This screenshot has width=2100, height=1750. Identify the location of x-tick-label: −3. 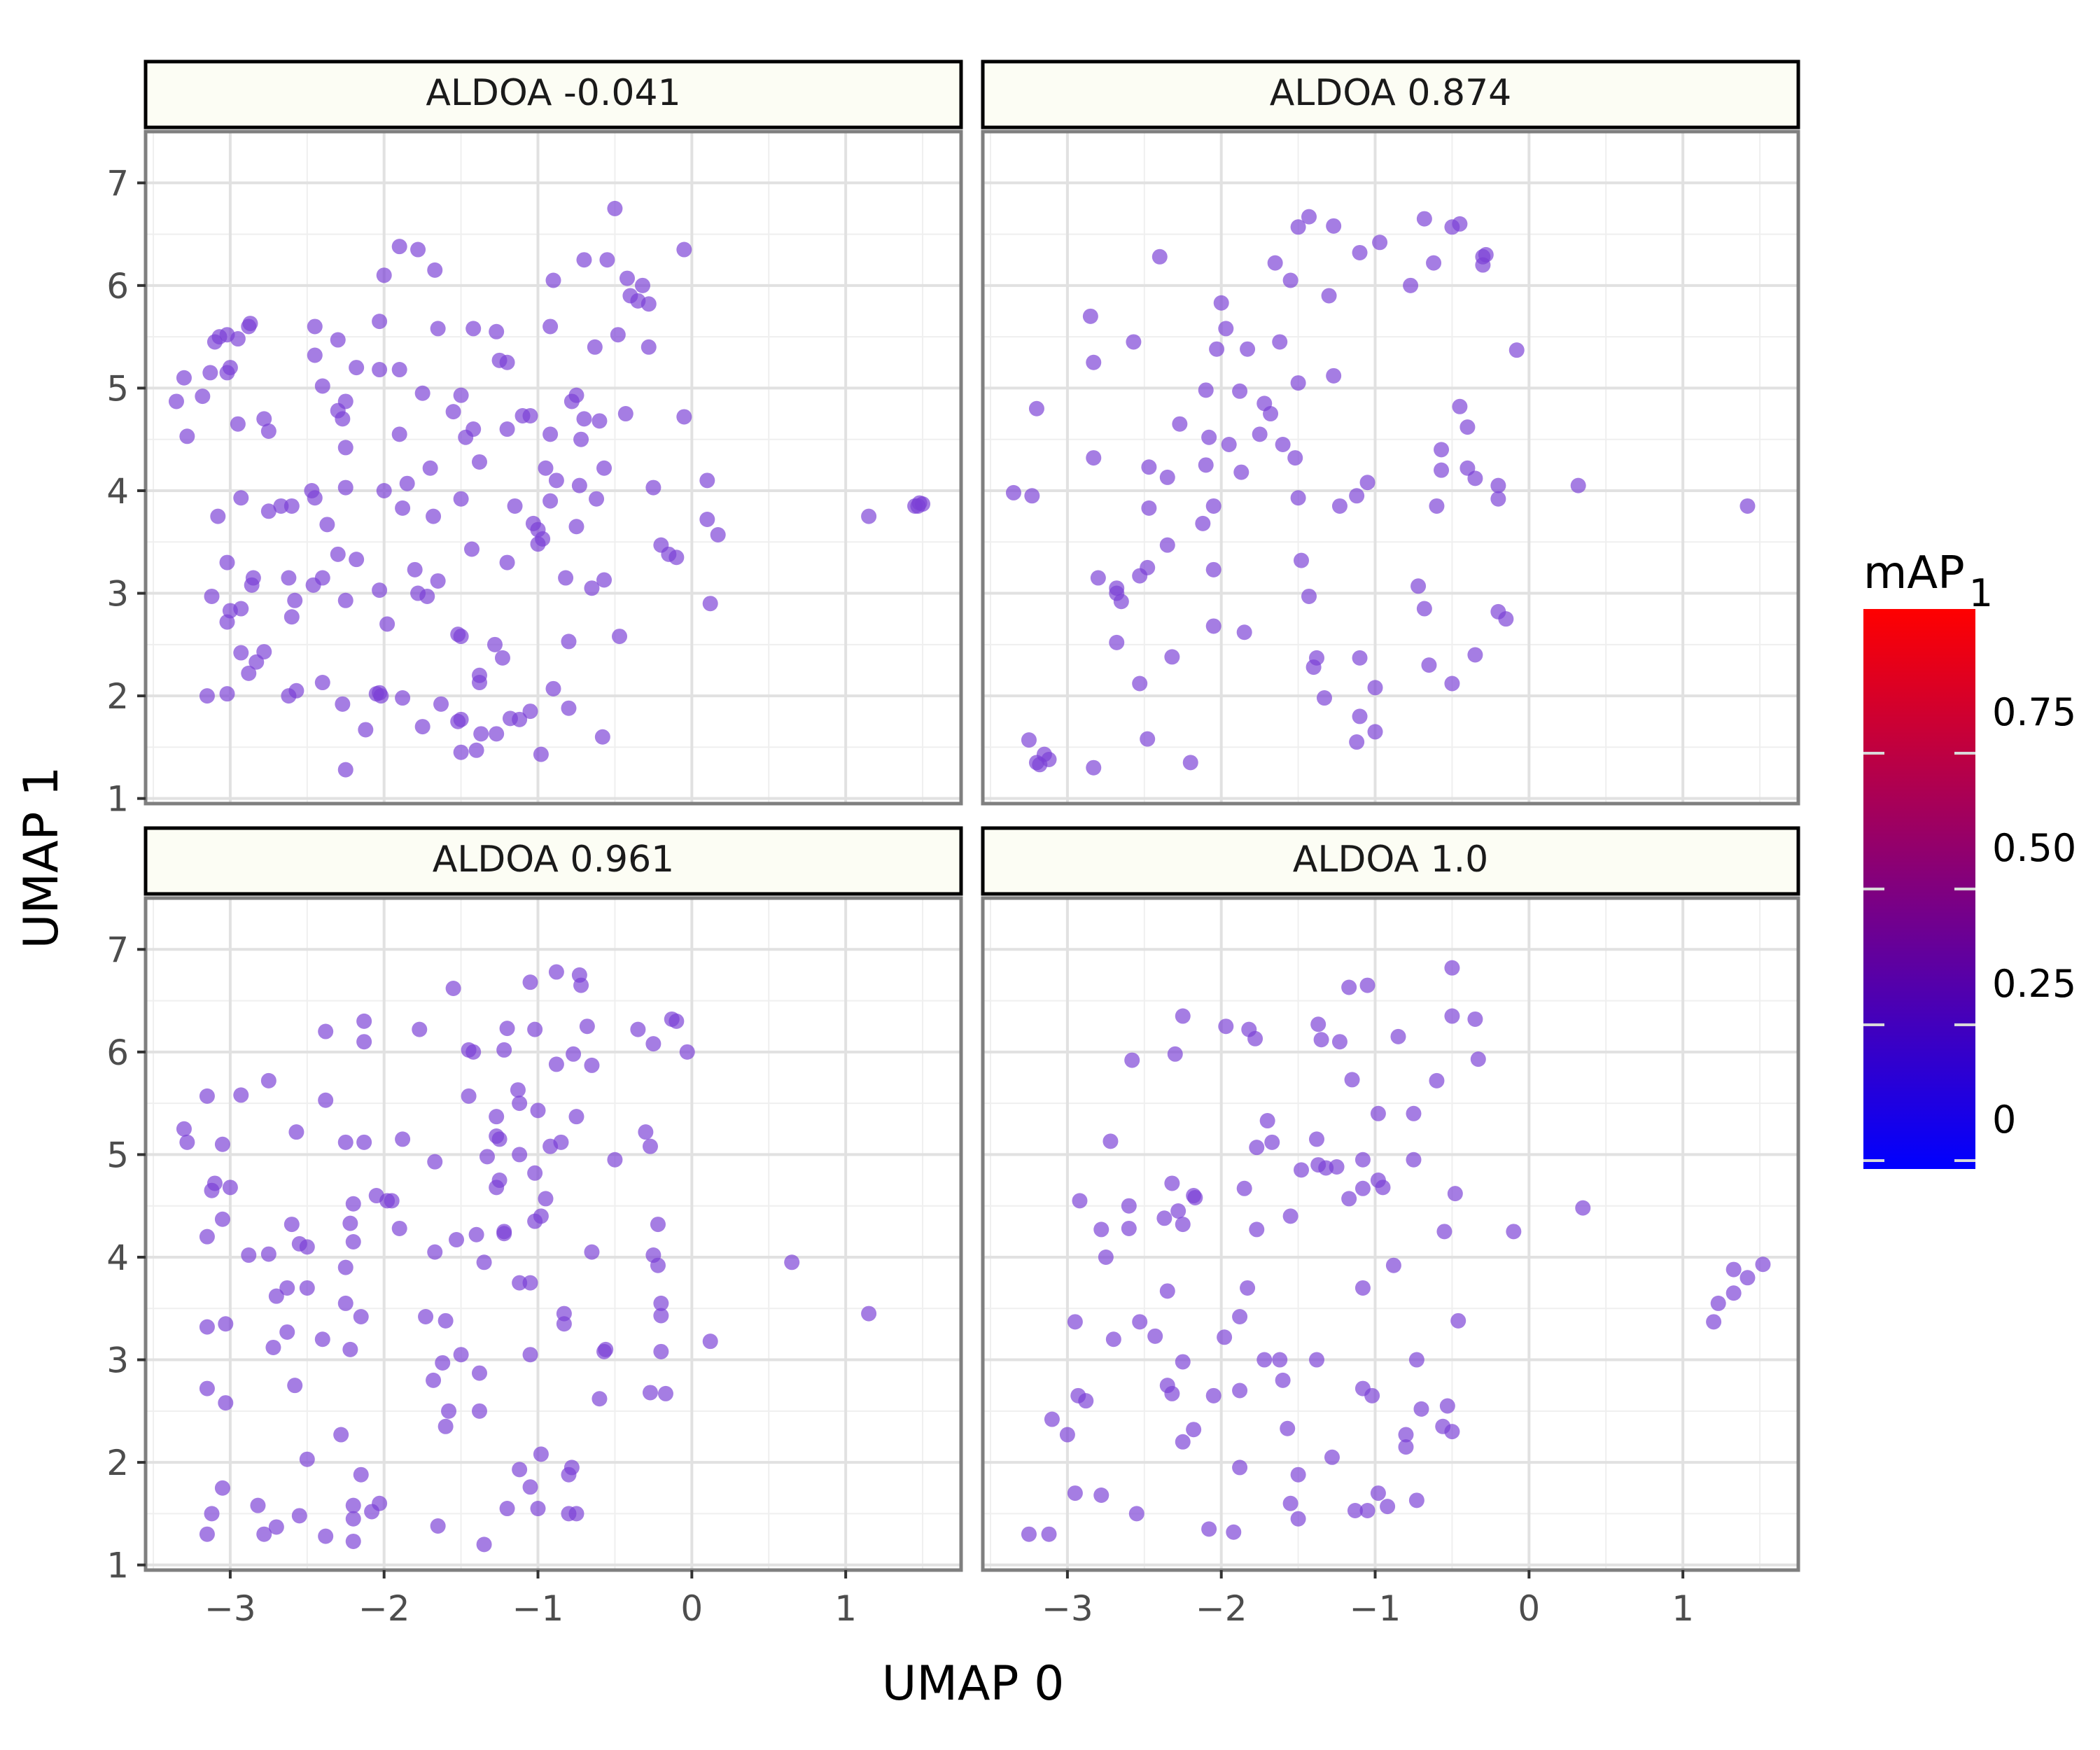
(230, 1608).